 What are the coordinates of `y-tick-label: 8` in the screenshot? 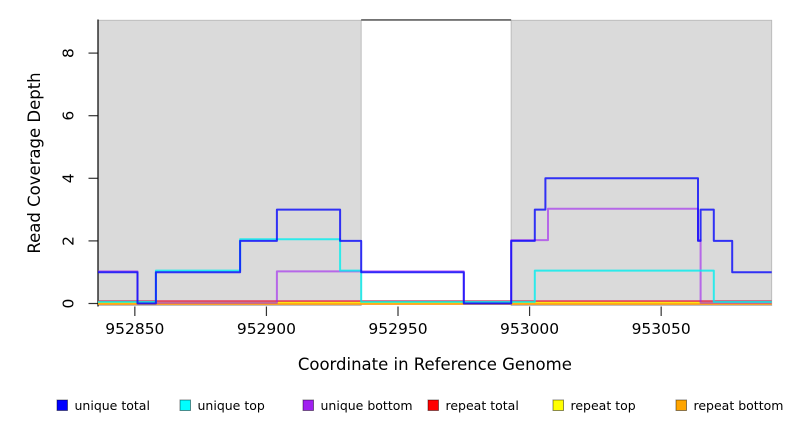 It's located at (68, 53).